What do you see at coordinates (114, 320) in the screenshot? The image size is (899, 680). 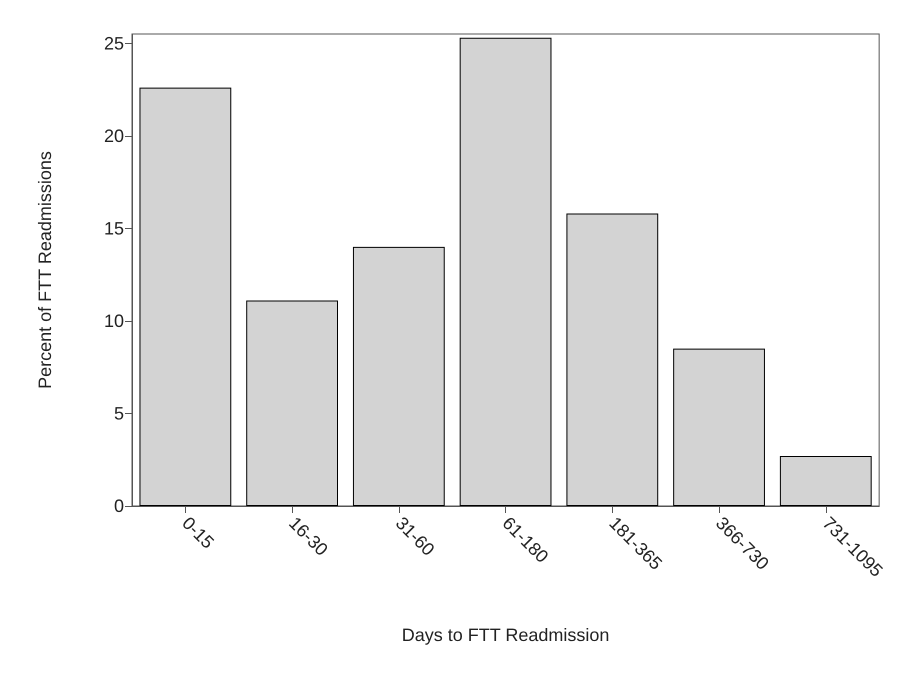 I see `y-tick-label: 10` at bounding box center [114, 320].